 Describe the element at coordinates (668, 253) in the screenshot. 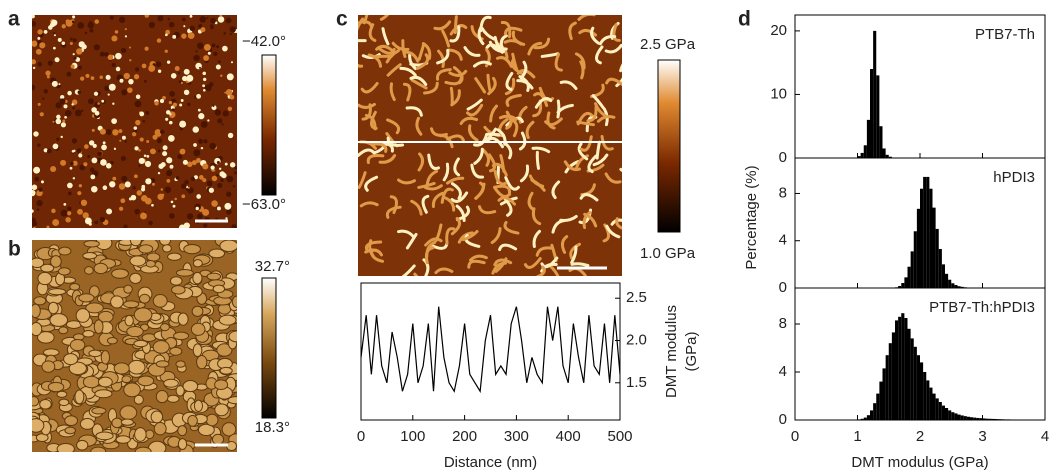

I see `colorbar-min: 1.0 GPa` at that location.